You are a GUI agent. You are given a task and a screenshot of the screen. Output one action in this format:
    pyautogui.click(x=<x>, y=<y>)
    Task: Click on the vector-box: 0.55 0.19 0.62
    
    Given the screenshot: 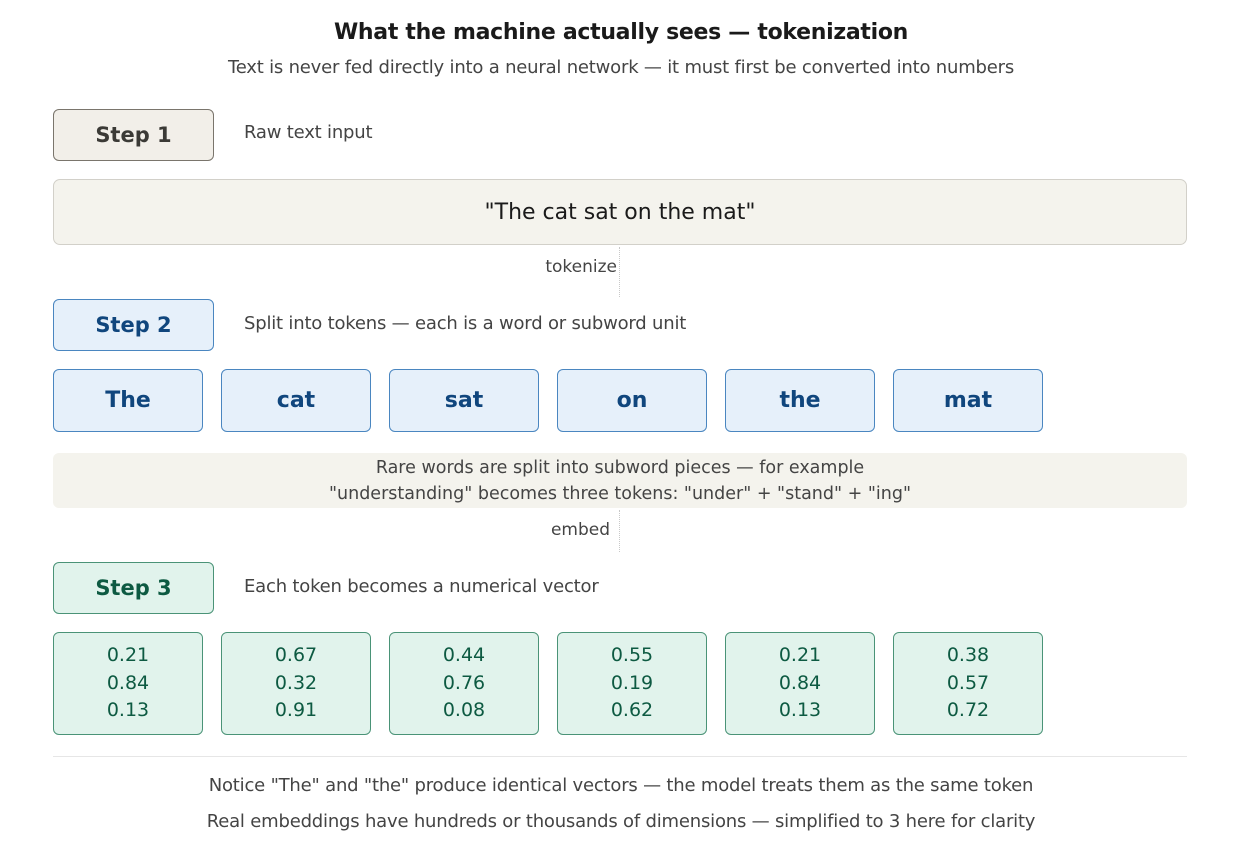 What is the action you would take?
    pyautogui.click(x=632, y=683)
    